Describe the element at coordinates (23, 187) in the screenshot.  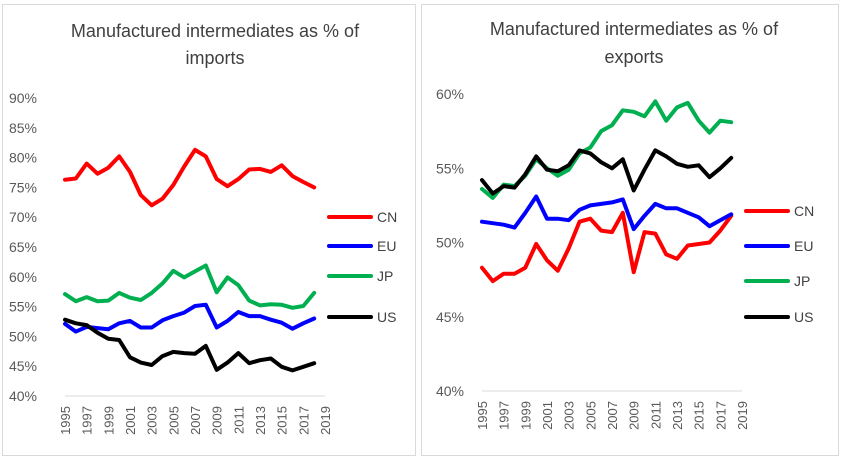
I see `y-tick-label: 75%` at that location.